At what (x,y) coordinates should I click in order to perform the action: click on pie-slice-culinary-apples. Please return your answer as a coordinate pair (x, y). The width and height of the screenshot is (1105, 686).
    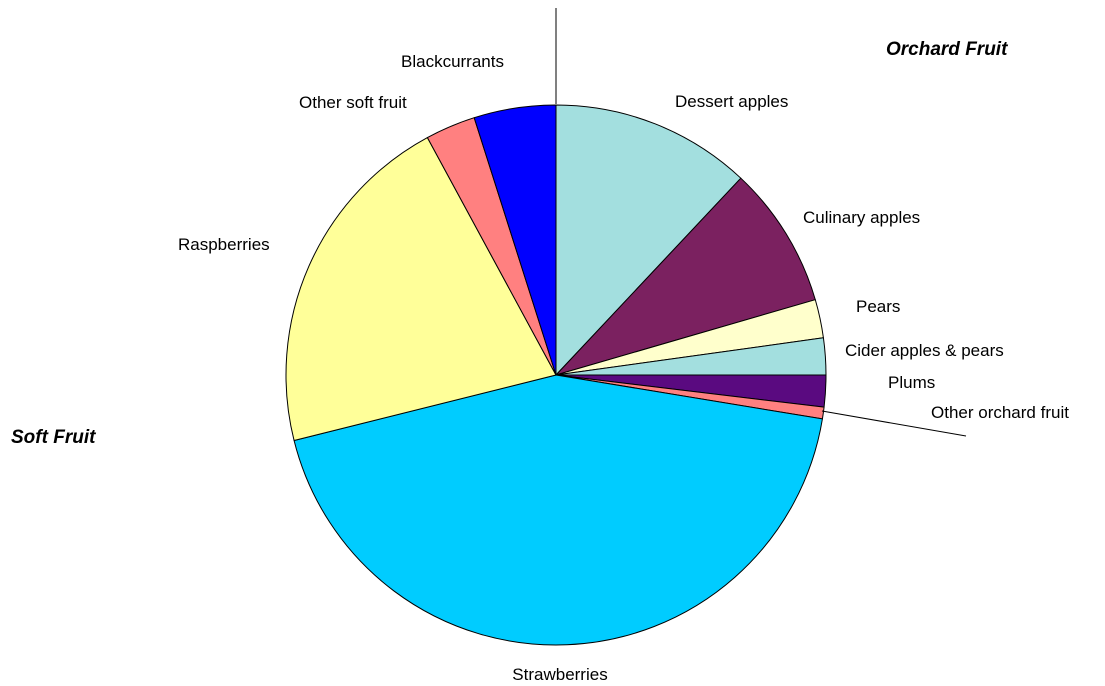
    Looking at the image, I should click on (685, 276).